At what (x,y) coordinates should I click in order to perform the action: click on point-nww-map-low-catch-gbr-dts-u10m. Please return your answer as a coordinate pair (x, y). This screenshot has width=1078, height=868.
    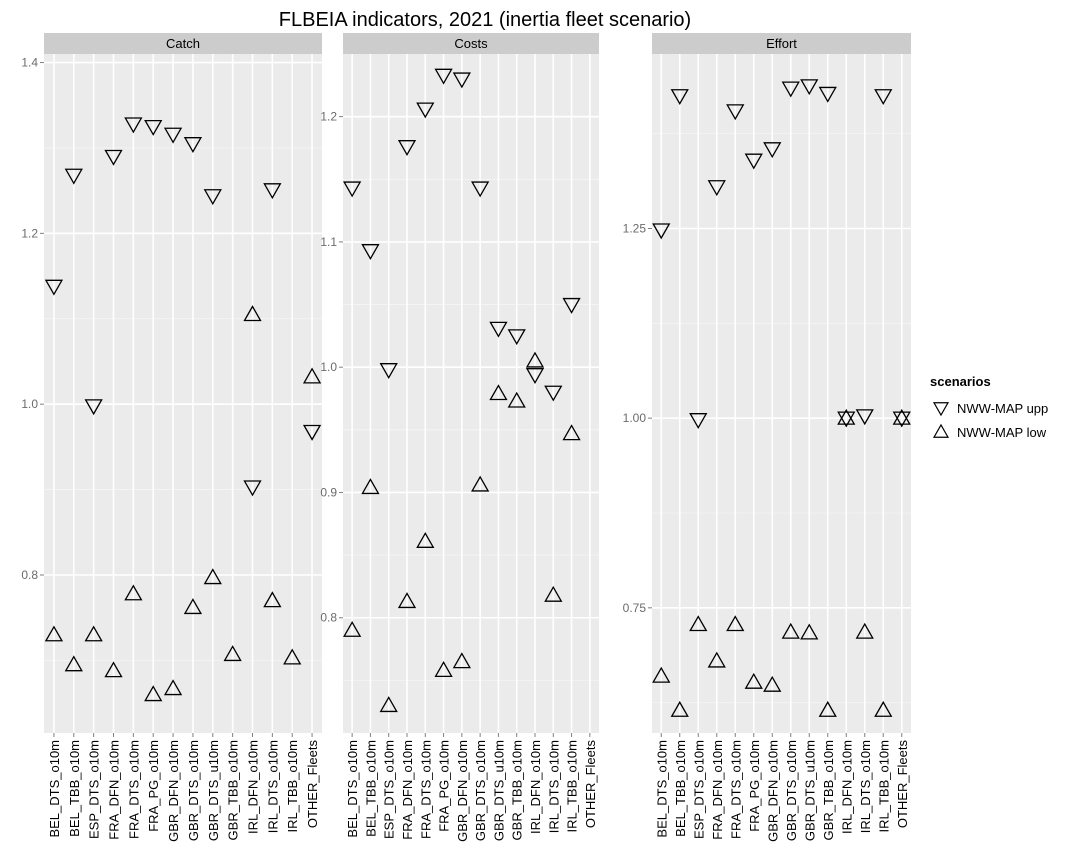
    Looking at the image, I should click on (212, 576).